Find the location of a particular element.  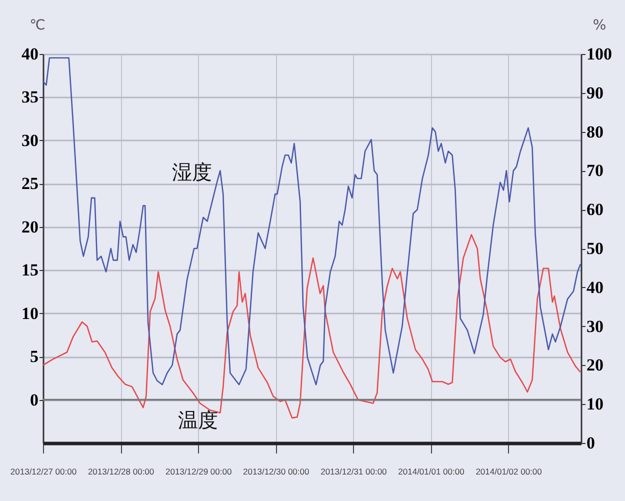

y2-tick-label: 0 is located at coordinates (590, 443).